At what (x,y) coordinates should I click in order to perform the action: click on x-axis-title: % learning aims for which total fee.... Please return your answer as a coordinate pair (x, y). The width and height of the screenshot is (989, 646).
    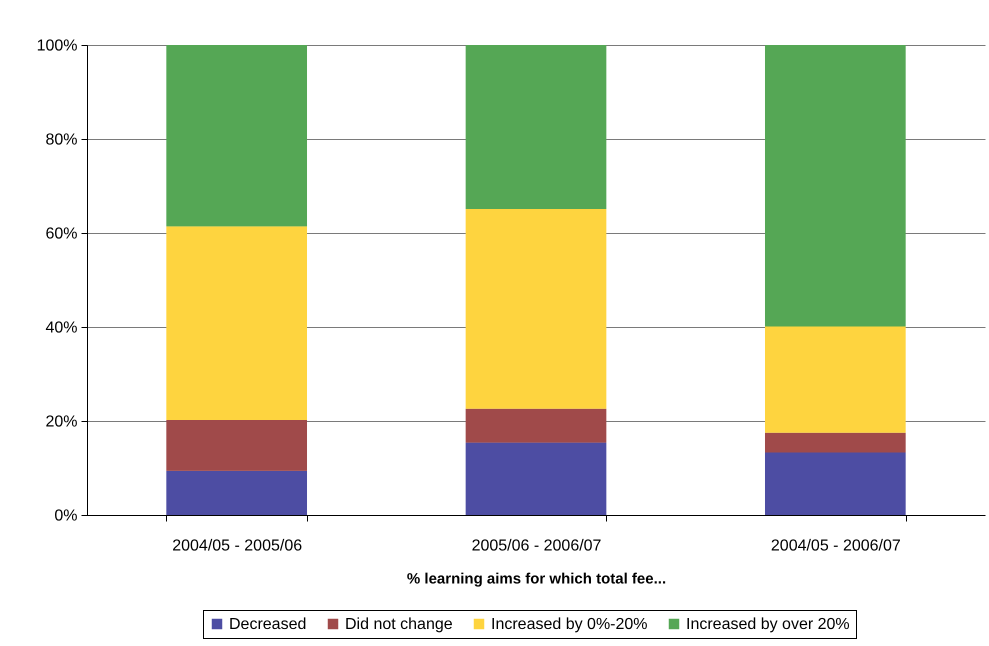
    Looking at the image, I should click on (536, 579).